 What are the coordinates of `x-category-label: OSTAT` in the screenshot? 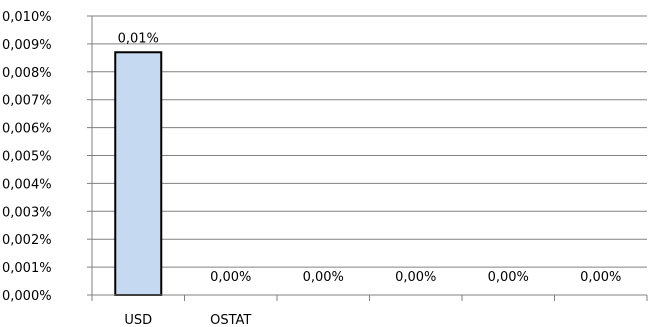 It's located at (230, 320).